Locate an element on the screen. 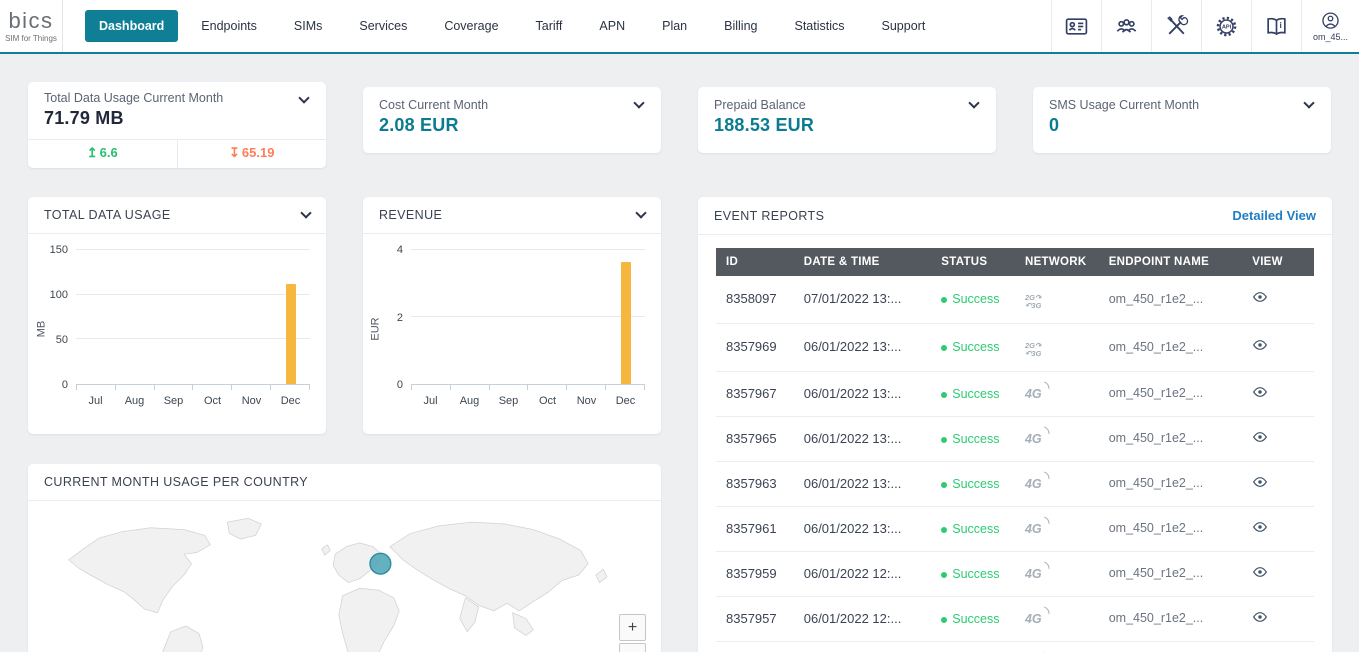 This screenshot has width=1359, height=652. column-header-network: NETWORK is located at coordinates (1056, 262).